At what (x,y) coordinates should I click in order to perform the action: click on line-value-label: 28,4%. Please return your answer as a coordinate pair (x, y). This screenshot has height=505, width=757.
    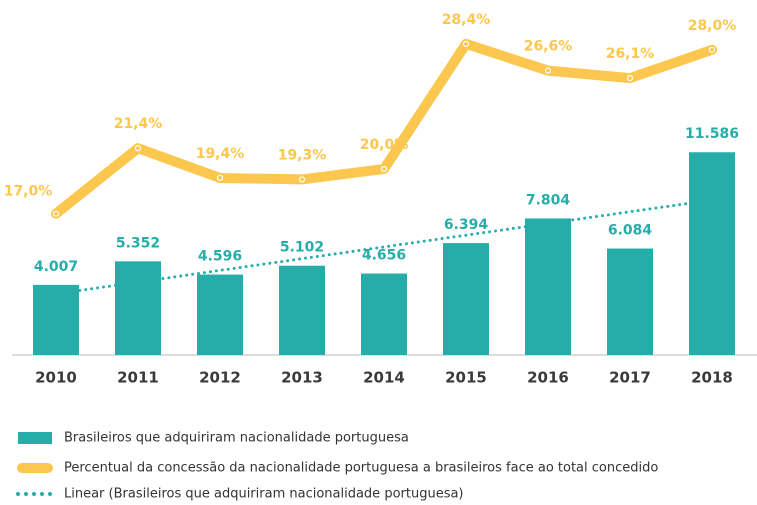
    Looking at the image, I should click on (466, 20).